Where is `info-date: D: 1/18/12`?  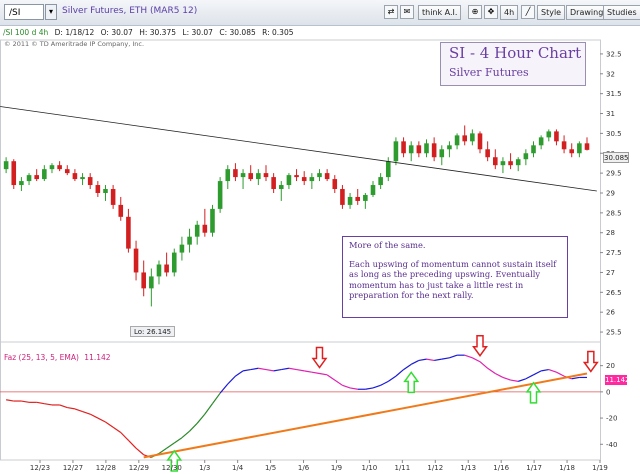 info-date: D: 1/18/12 is located at coordinates (74, 32).